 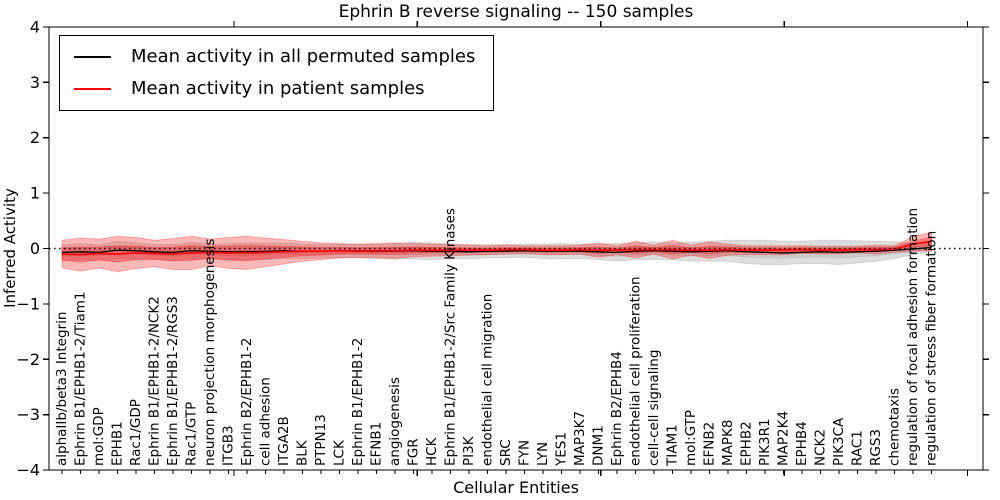 What do you see at coordinates (358, 402) in the screenshot?
I see `x-tick-label: Ephrin B1/EPHB1-2` at bounding box center [358, 402].